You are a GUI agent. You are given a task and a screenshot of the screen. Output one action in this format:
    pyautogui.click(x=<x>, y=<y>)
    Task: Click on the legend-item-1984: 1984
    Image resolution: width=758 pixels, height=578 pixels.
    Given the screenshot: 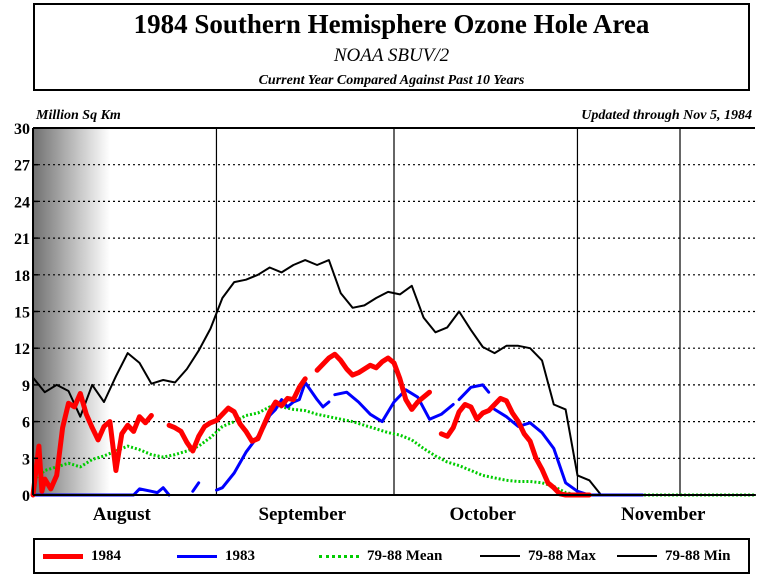 What is the action you would take?
    pyautogui.click(x=82, y=556)
    